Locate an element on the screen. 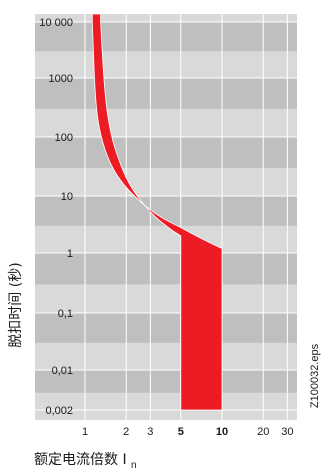 The width and height of the screenshot is (325, 472). y-tick-label: 0,01 is located at coordinates (62, 371).